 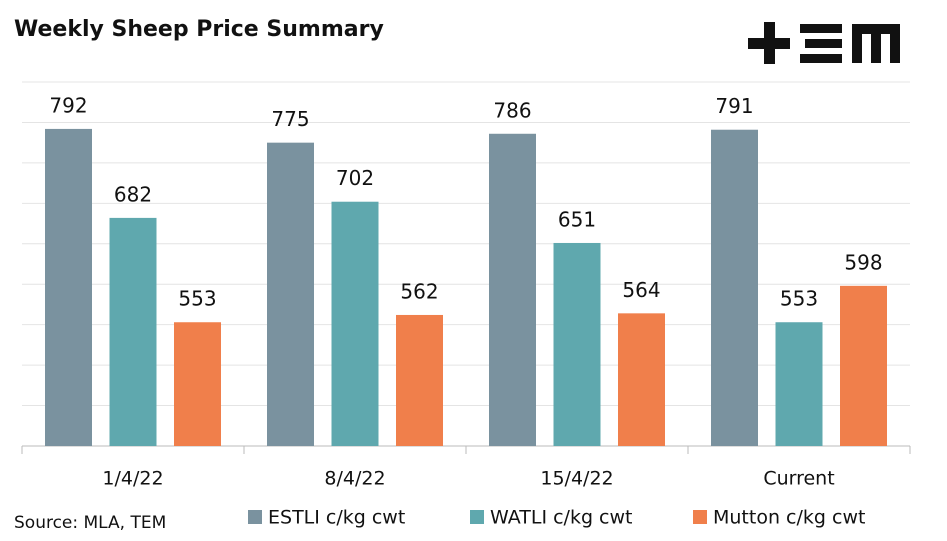 What do you see at coordinates (355, 178) in the screenshot?
I see `value-label: 702` at bounding box center [355, 178].